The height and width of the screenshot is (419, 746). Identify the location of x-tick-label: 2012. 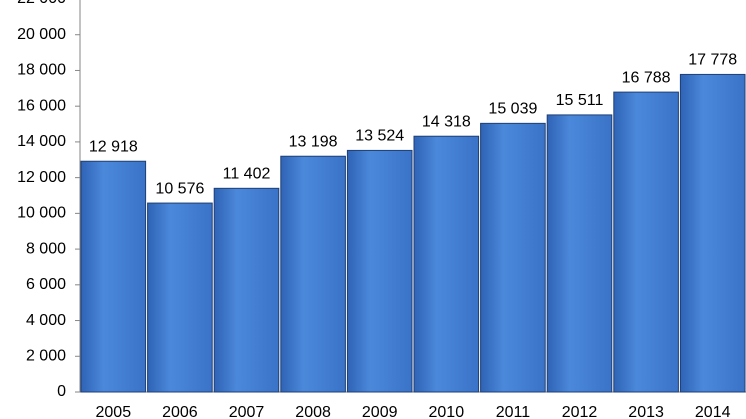
(580, 411).